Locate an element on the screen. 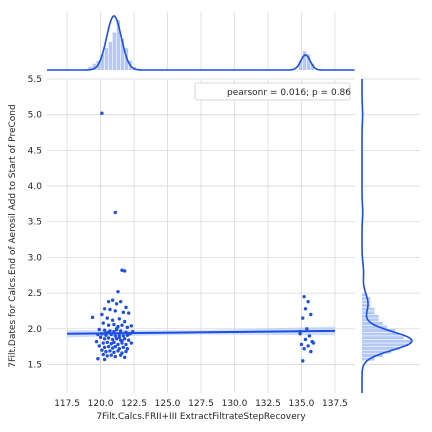  x-marginal-kde-line is located at coordinates (201, 43).